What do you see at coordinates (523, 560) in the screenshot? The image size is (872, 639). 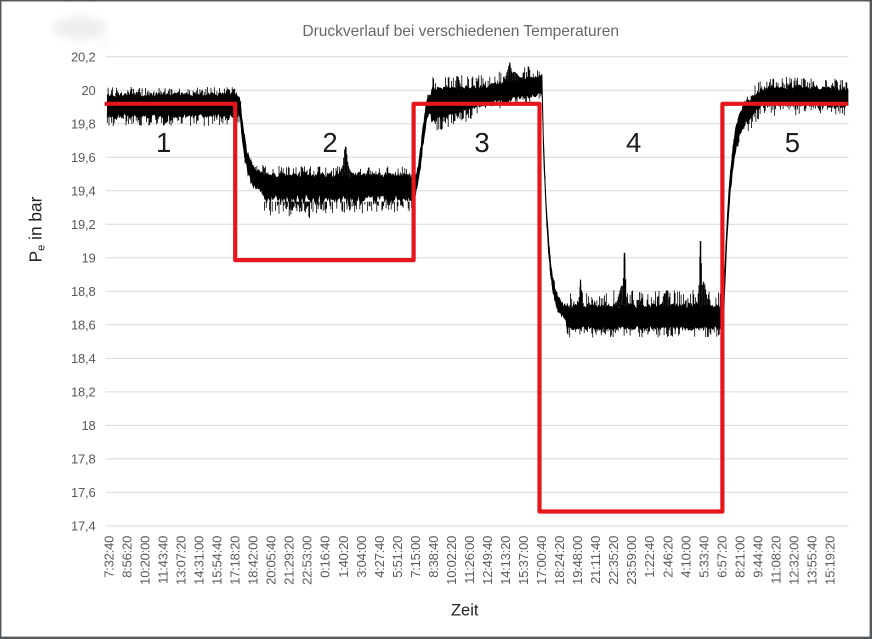 I see `svg-text: 15:37:00` at bounding box center [523, 560].